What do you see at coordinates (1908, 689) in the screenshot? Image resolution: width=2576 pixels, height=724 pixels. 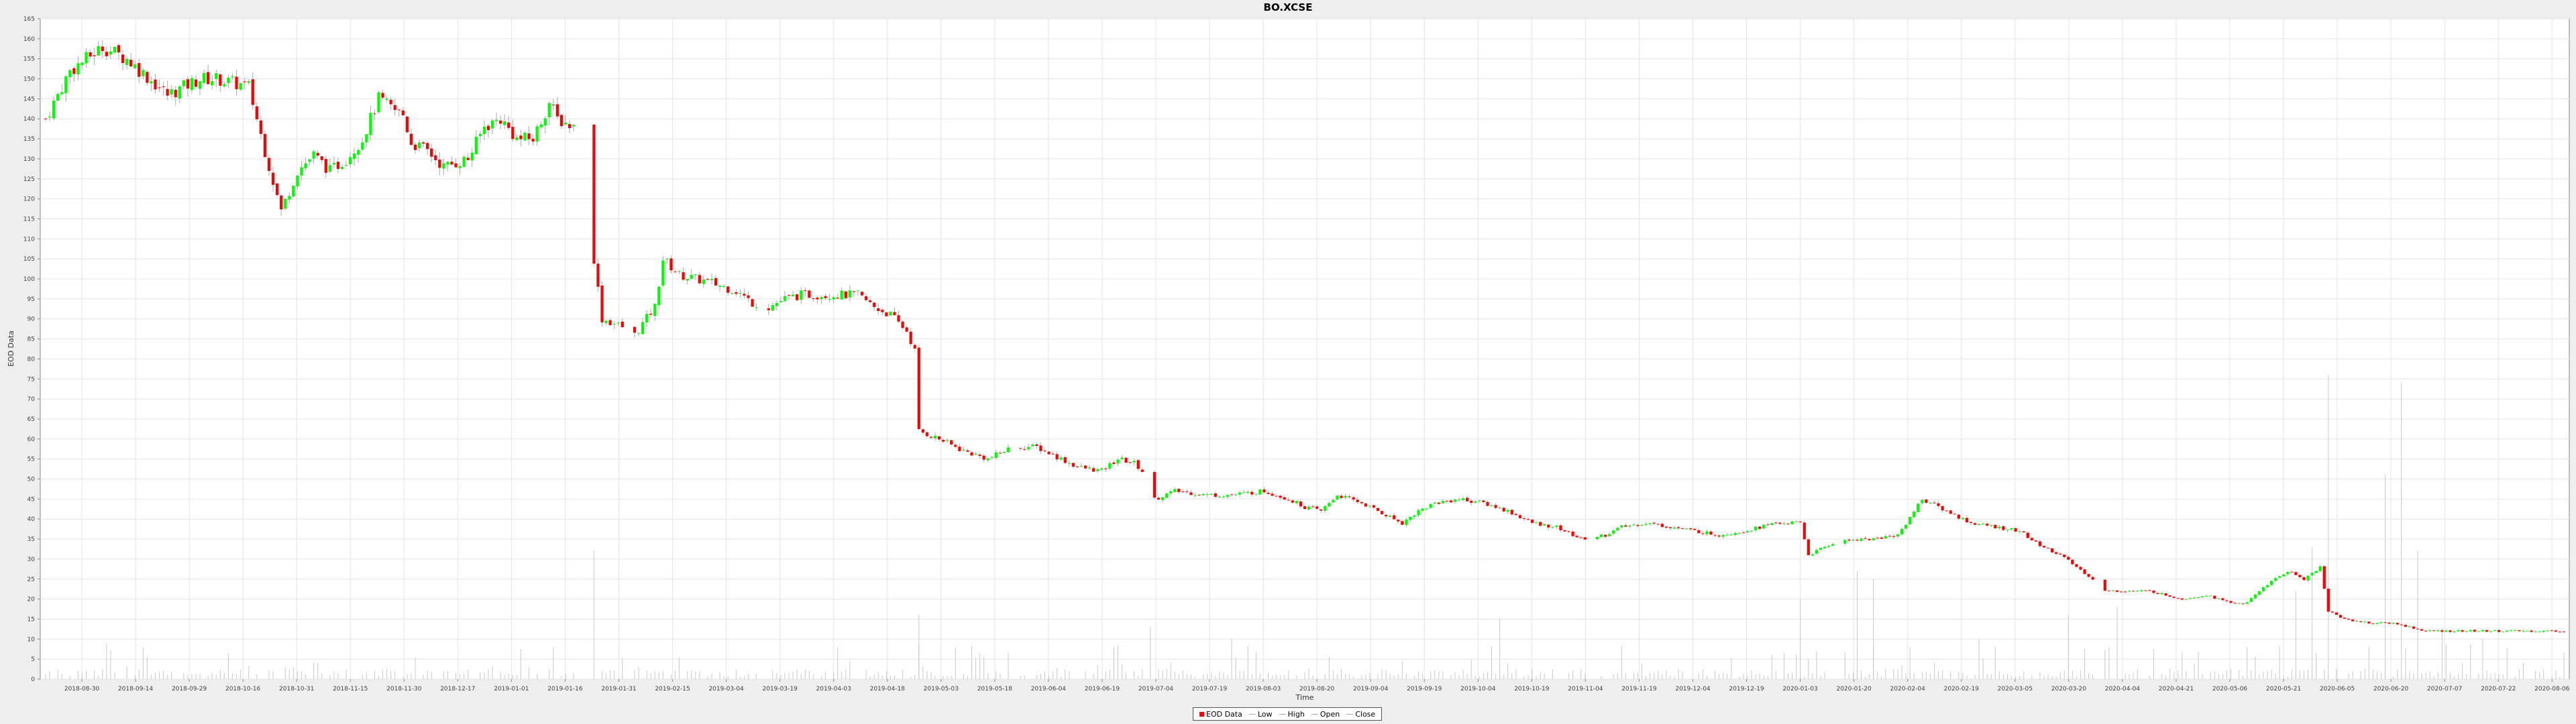 I see `x-tick-label: 2020-02-04` at bounding box center [1908, 689].